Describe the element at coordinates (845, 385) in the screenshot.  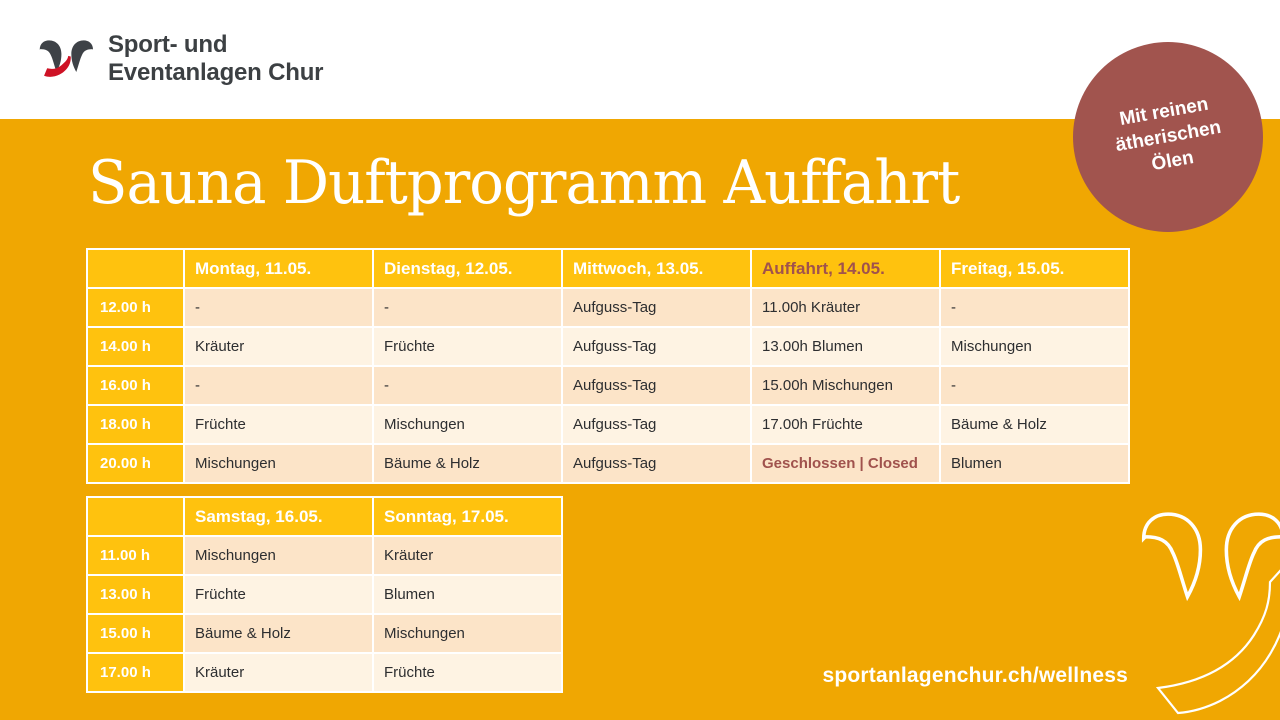
I see `schedule-cell: 15.00h Mischungen` at that location.